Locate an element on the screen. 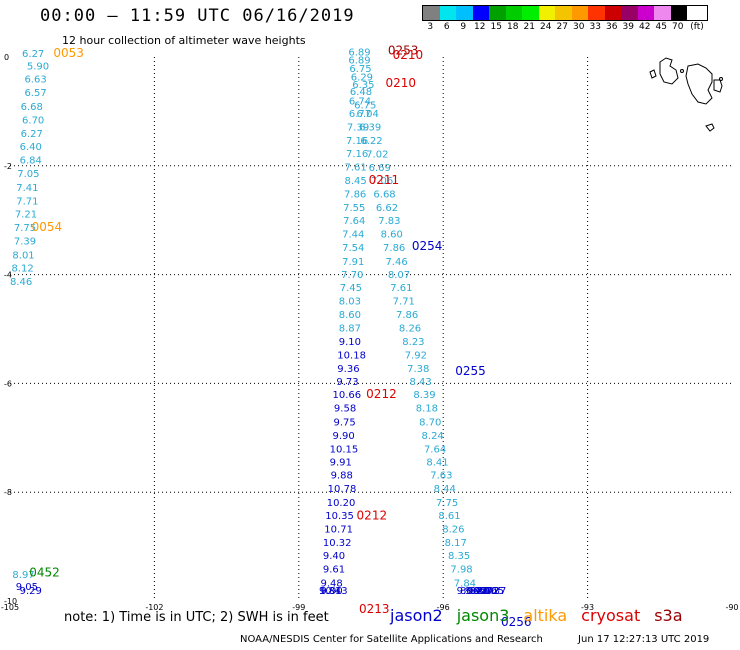 The width and height of the screenshot is (740, 650). wave-height-value: 7.02 is located at coordinates (377, 155).